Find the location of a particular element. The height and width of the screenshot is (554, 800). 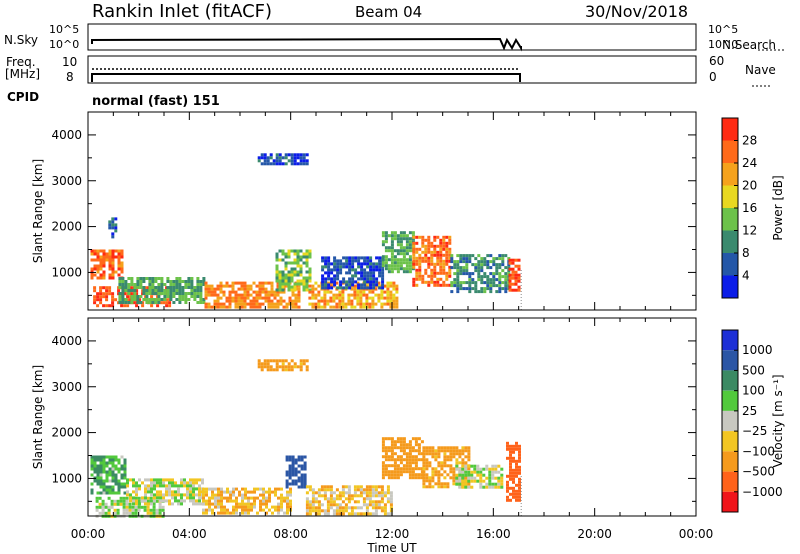

y-axis-label: Slant Range [km] is located at coordinates (38, 417).